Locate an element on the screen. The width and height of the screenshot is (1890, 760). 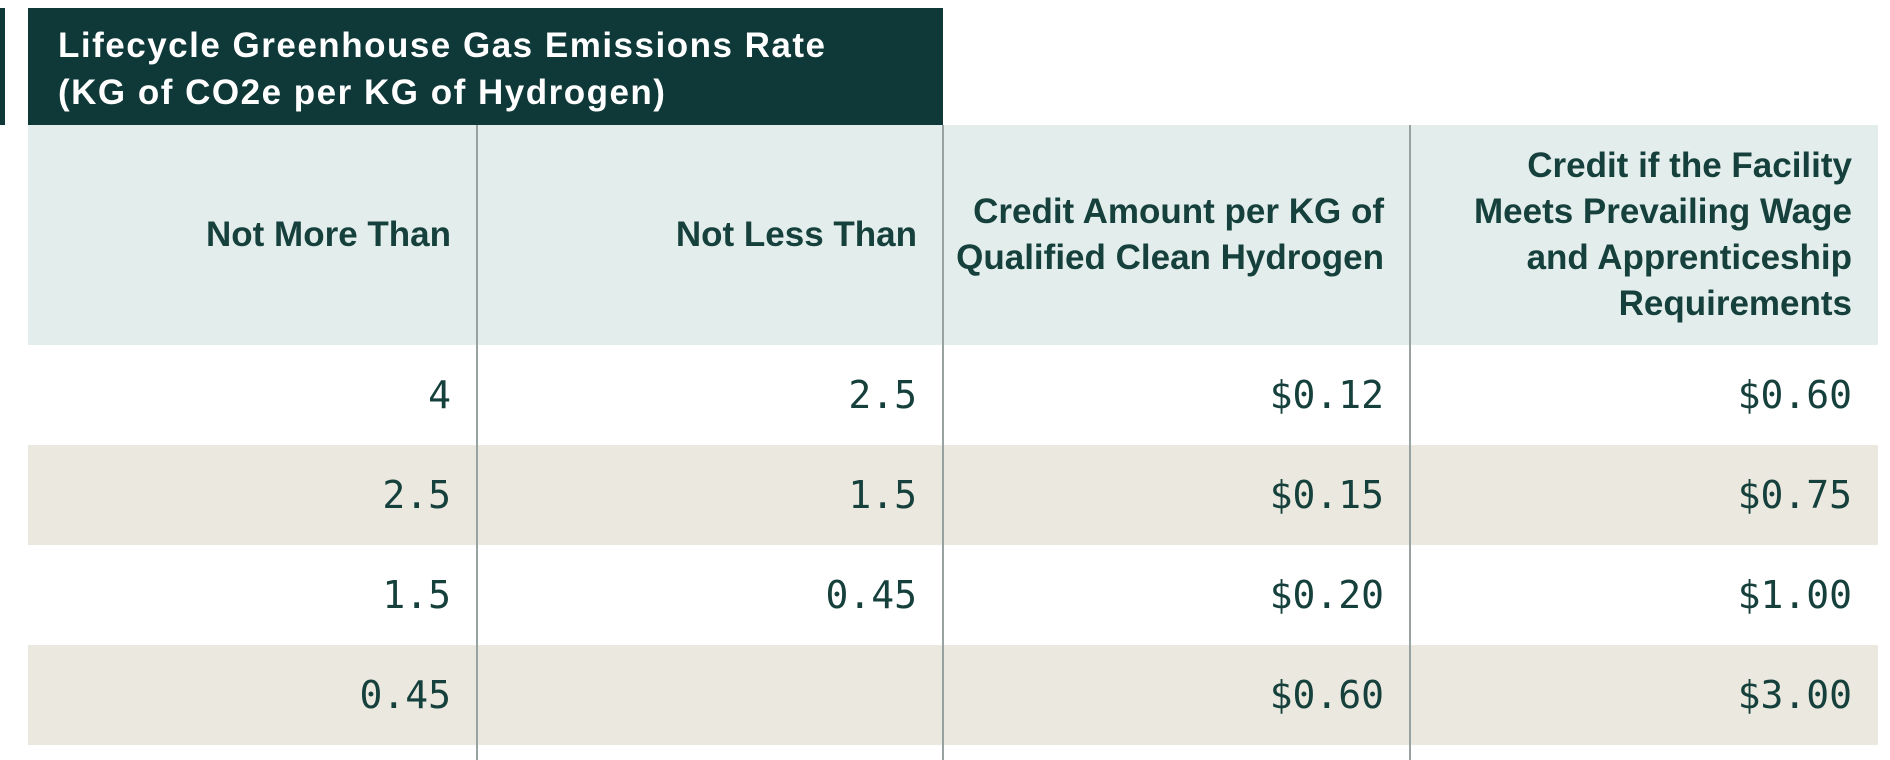
cell-not-less-than: 1.5 is located at coordinates (882, 495).